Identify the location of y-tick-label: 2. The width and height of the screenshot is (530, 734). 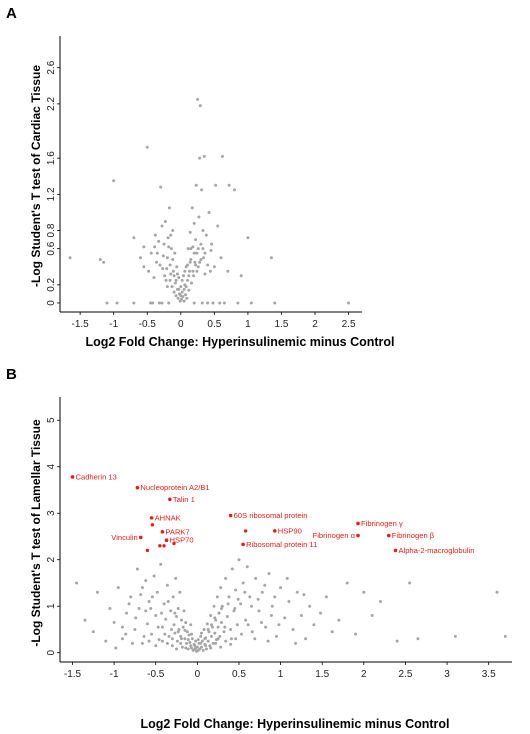
(51, 560).